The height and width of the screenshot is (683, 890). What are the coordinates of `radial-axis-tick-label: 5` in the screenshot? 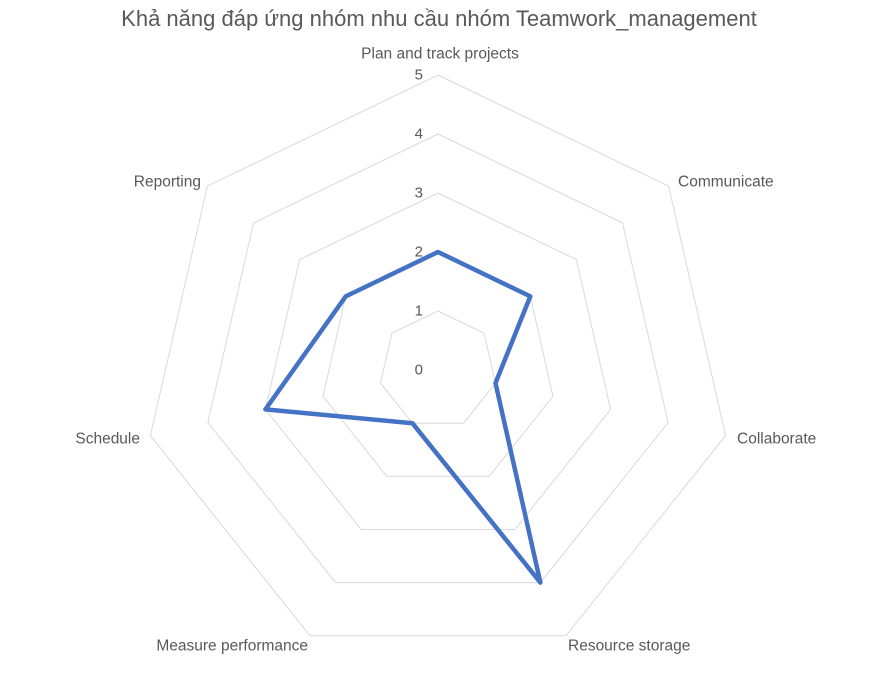 It's located at (419, 74).